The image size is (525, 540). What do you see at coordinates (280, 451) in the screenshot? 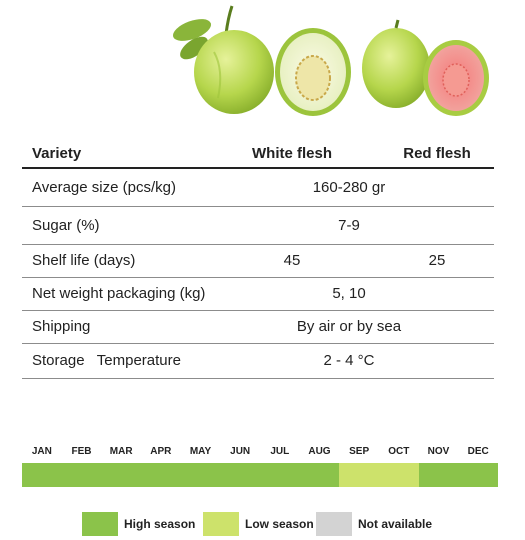
I see `month-label: JUL` at bounding box center [280, 451].